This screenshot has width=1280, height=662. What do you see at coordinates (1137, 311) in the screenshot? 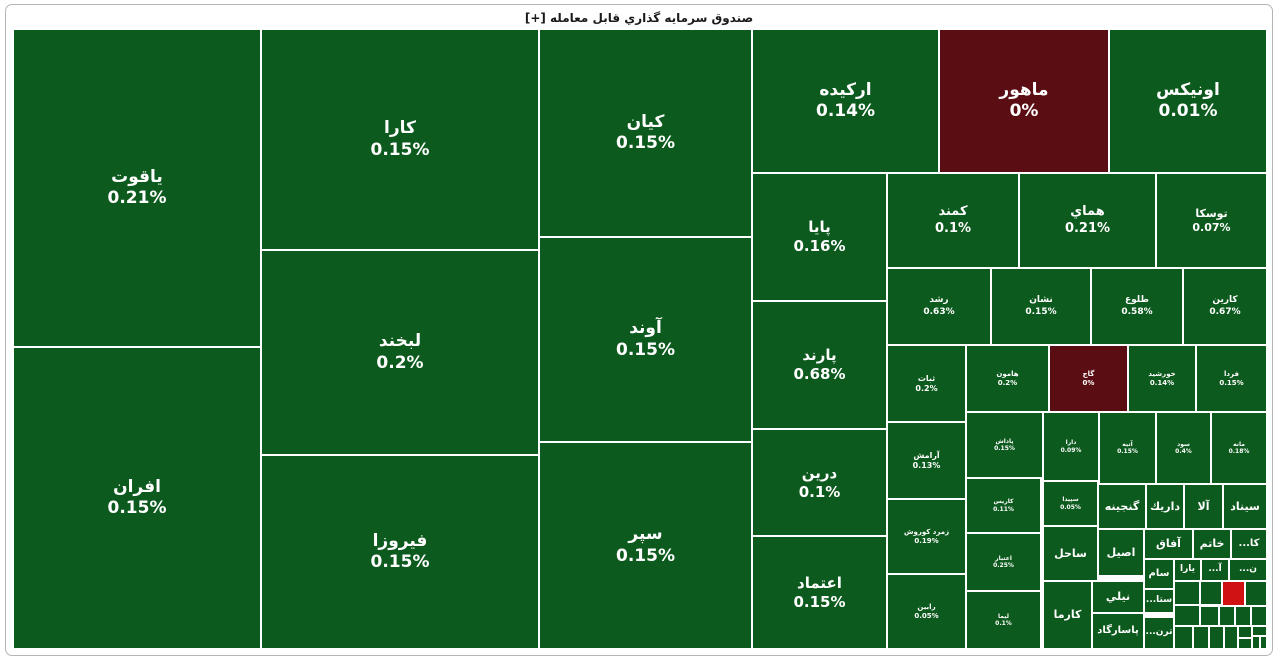
I see `fund-change-value: 0.58%` at bounding box center [1137, 311].